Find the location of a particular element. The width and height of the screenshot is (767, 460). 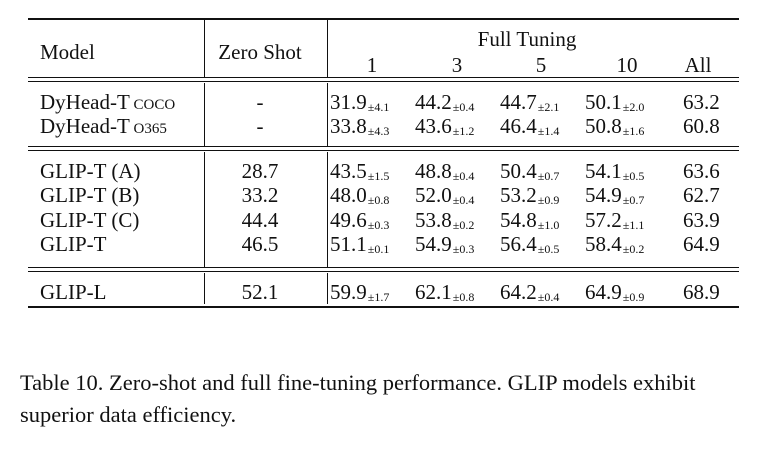

header-shot: 10 is located at coordinates (627, 65).